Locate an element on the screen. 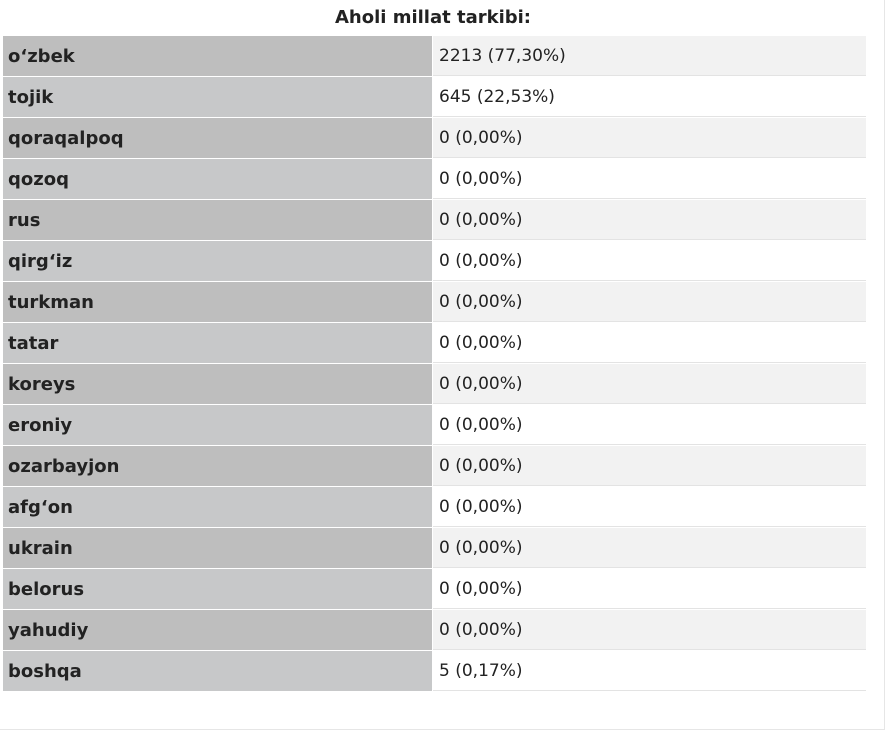  ethnicity-name: koreys is located at coordinates (218, 384).